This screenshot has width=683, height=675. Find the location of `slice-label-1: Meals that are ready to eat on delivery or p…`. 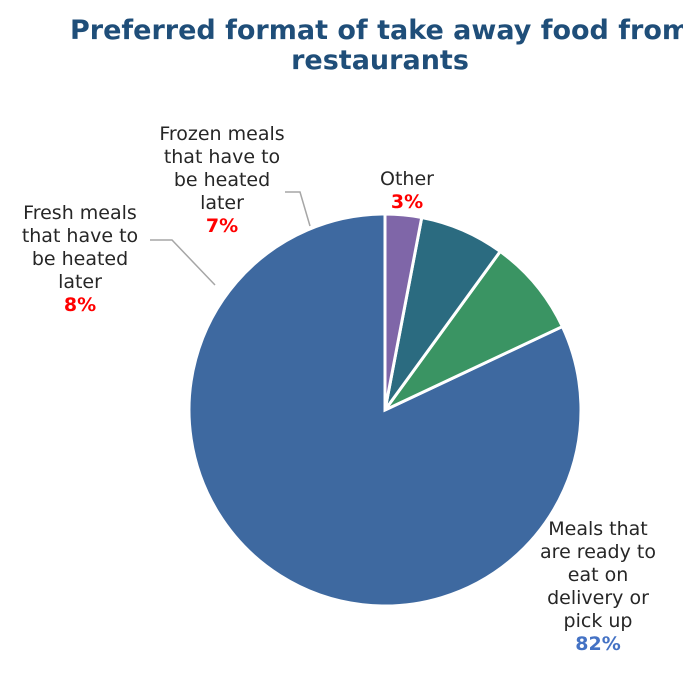

slice-label-1: Meals that are ready to eat on delivery or p… is located at coordinates (598, 587).